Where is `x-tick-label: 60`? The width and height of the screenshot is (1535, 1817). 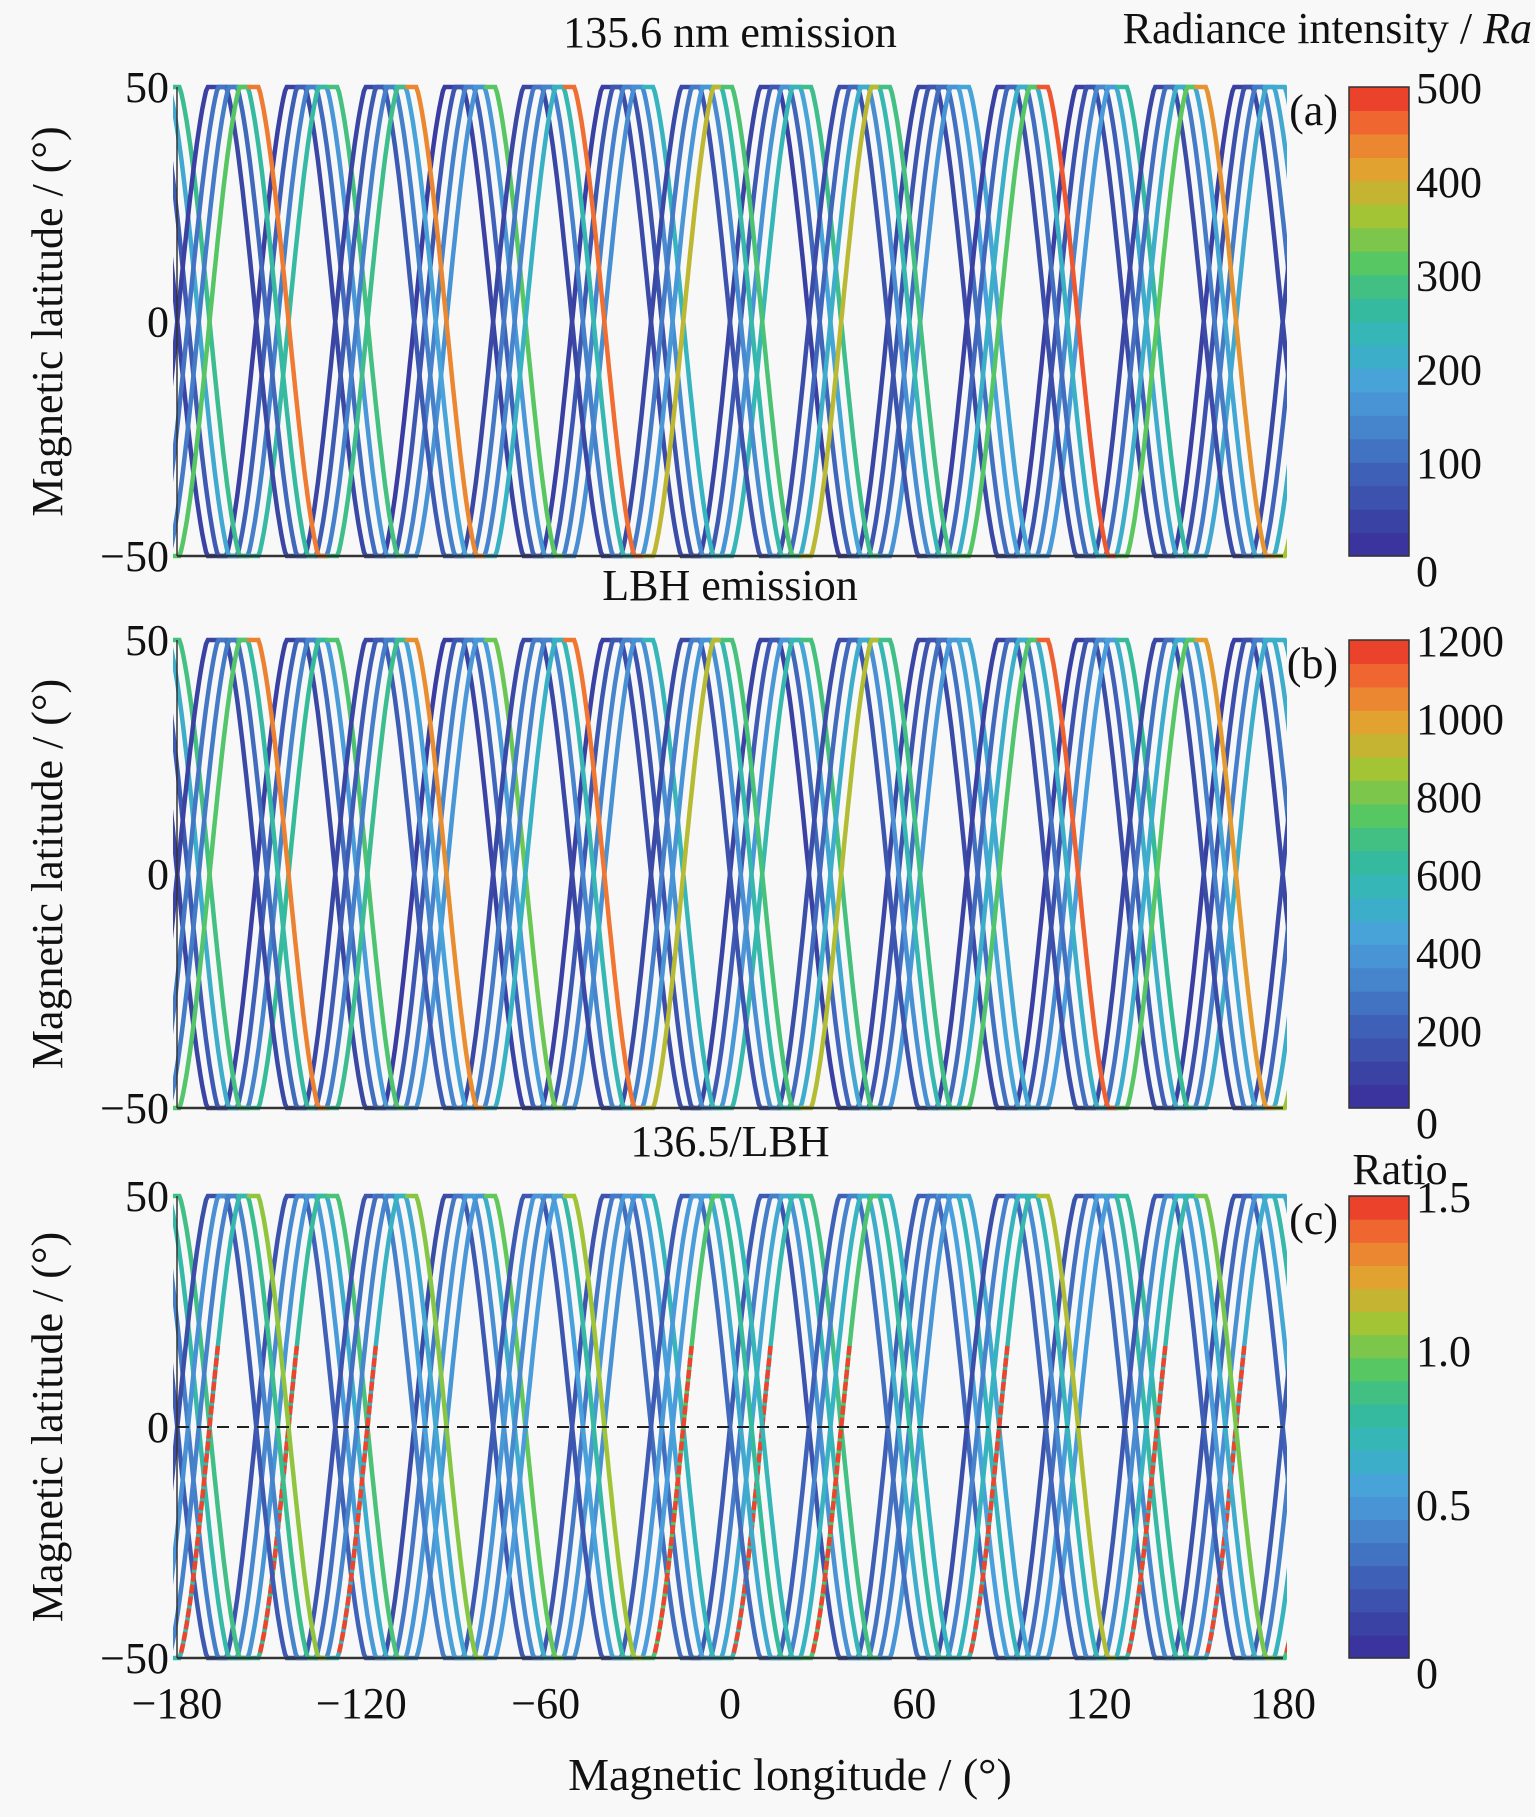 x-tick-label: 60 is located at coordinates (914, 1703).